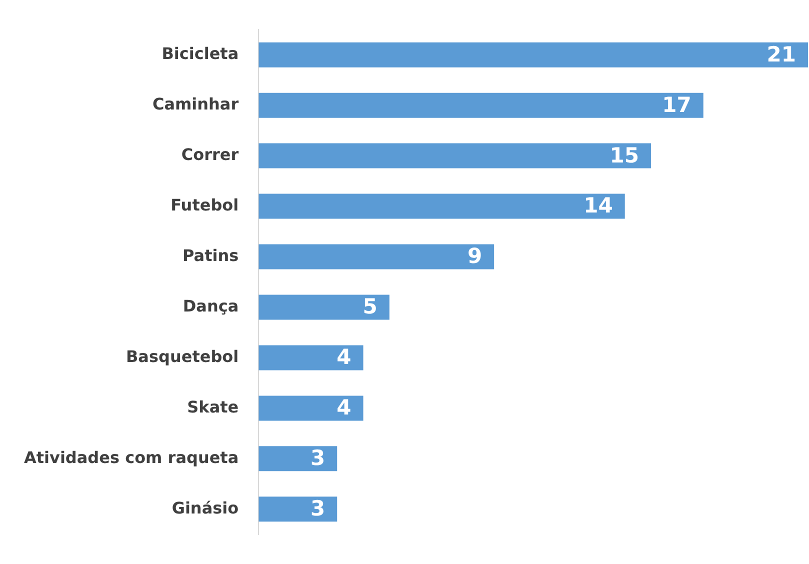 The image size is (809, 564). Describe the element at coordinates (598, 206) in the screenshot. I see `data-label: 14` at that location.